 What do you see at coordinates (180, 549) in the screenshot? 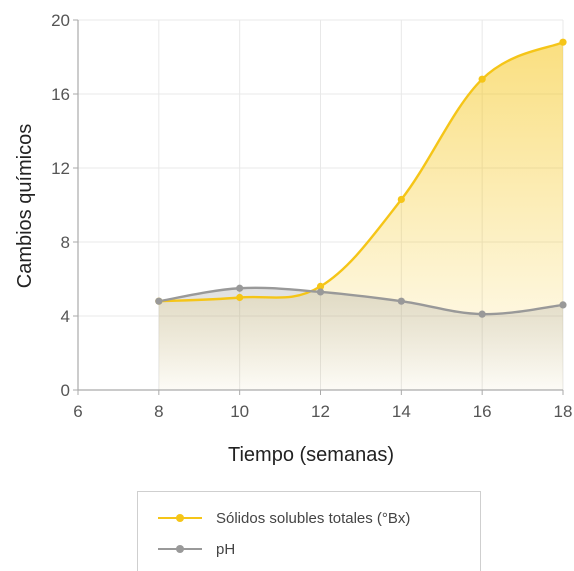
I see `legend-swatch-ph` at bounding box center [180, 549].